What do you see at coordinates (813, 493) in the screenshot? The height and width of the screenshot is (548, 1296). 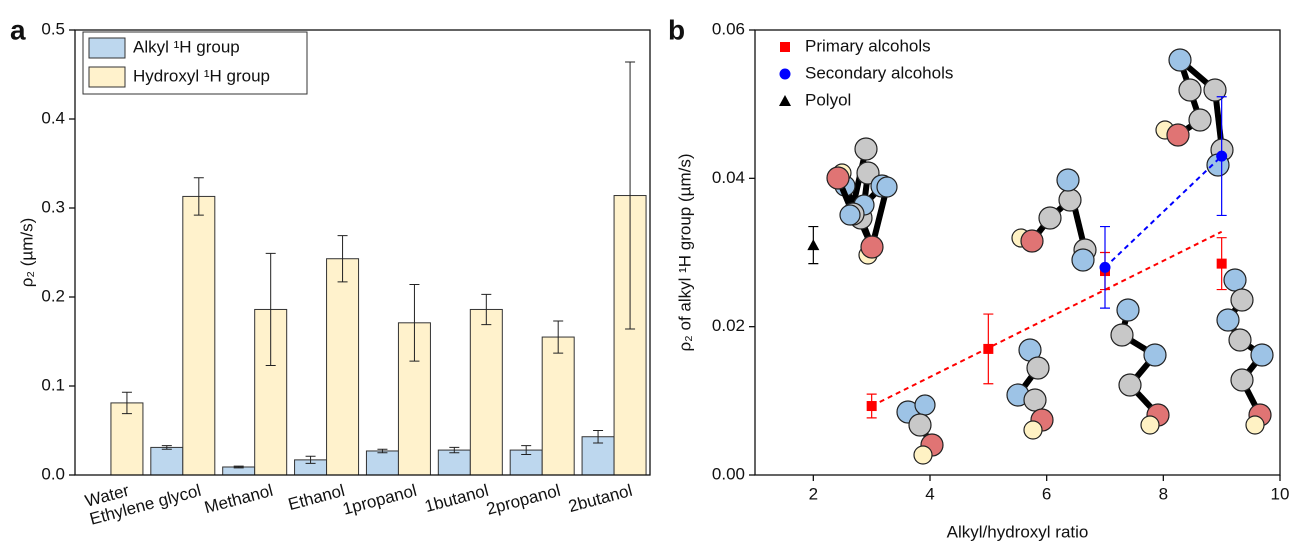 I see `x-tick-label: 2` at bounding box center [813, 493].